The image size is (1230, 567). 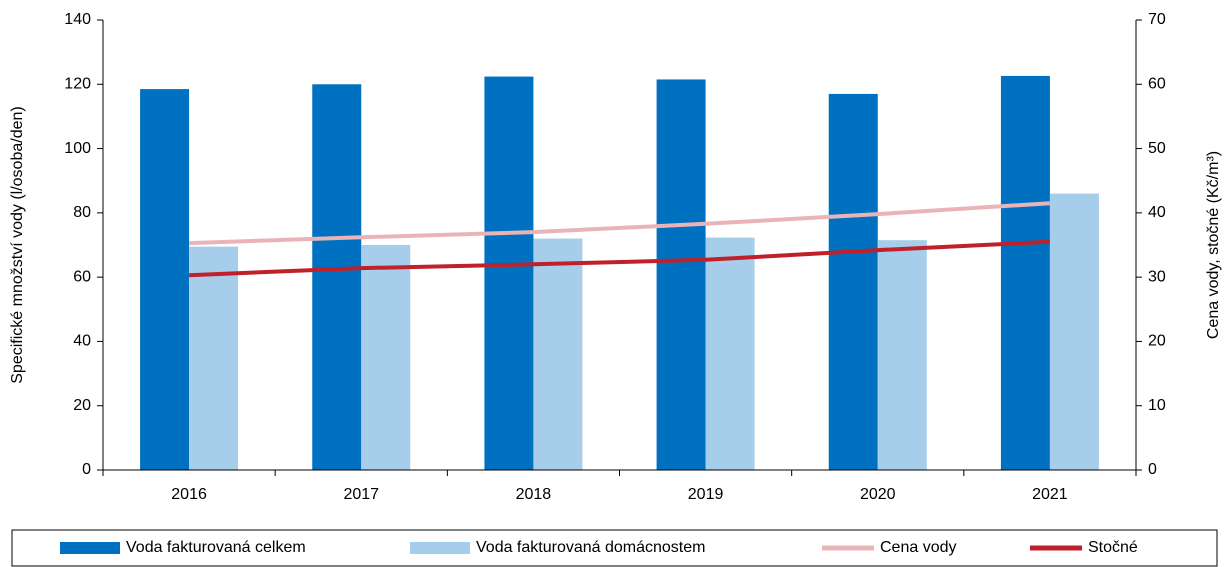 What do you see at coordinates (1152, 469) in the screenshot?
I see `y2-tick-label: 0` at bounding box center [1152, 469].